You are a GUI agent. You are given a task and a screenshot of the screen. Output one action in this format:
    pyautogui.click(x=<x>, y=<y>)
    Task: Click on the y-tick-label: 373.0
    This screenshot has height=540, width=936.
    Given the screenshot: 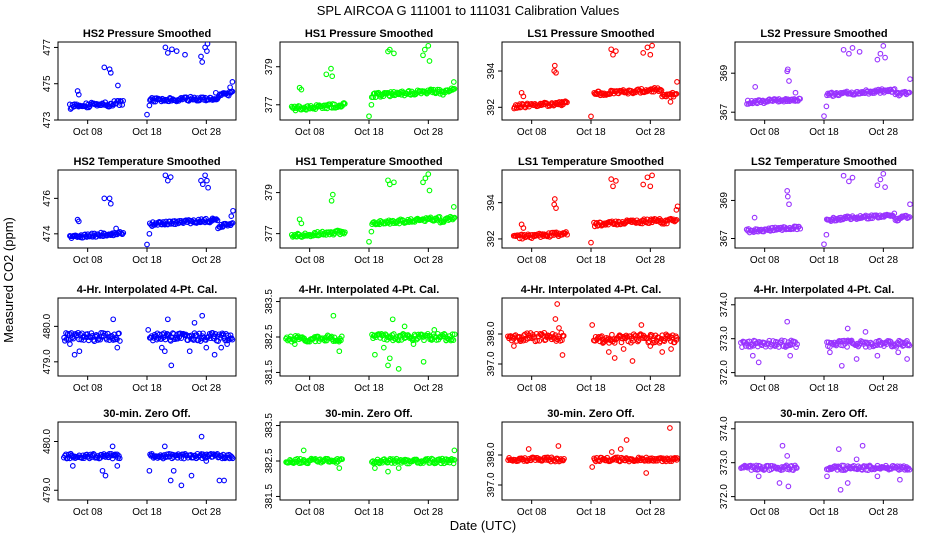 What is the action you would take?
    pyautogui.click(x=724, y=338)
    